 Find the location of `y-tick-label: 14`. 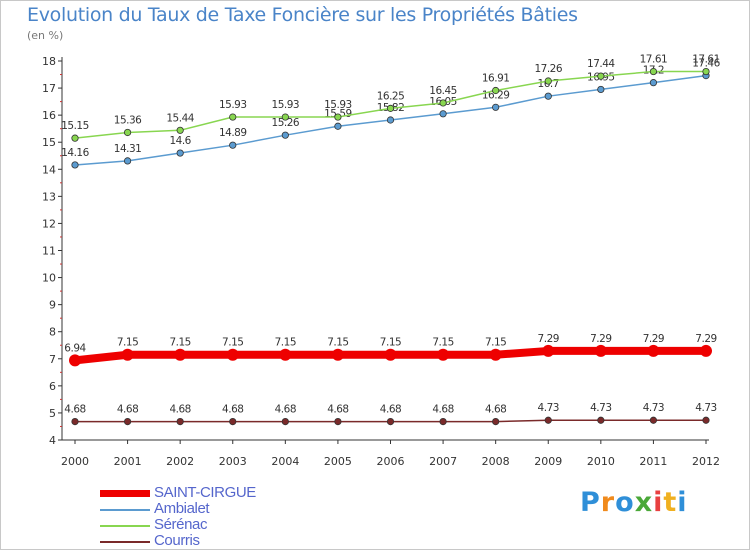

y-tick-label: 14 is located at coordinates (49, 169).